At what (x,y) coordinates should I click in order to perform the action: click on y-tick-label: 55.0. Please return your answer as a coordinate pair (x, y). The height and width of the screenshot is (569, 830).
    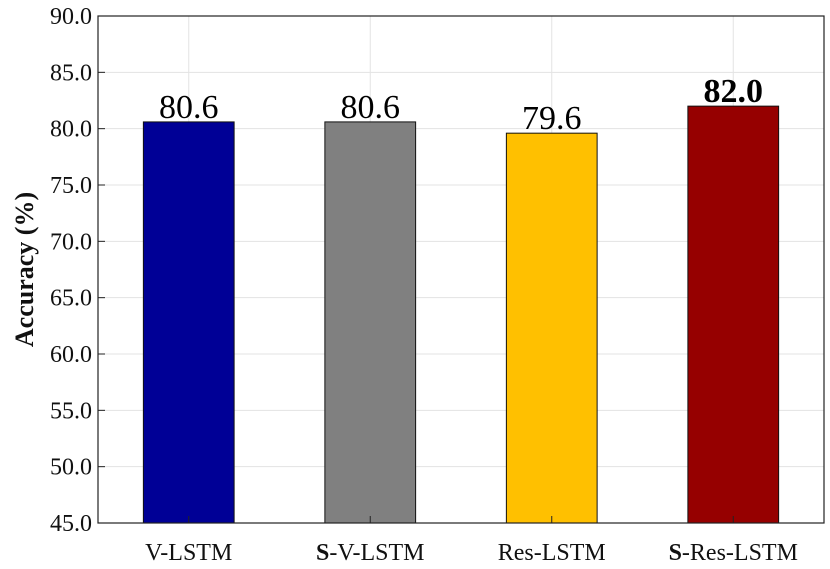
    Looking at the image, I should click on (71, 411).